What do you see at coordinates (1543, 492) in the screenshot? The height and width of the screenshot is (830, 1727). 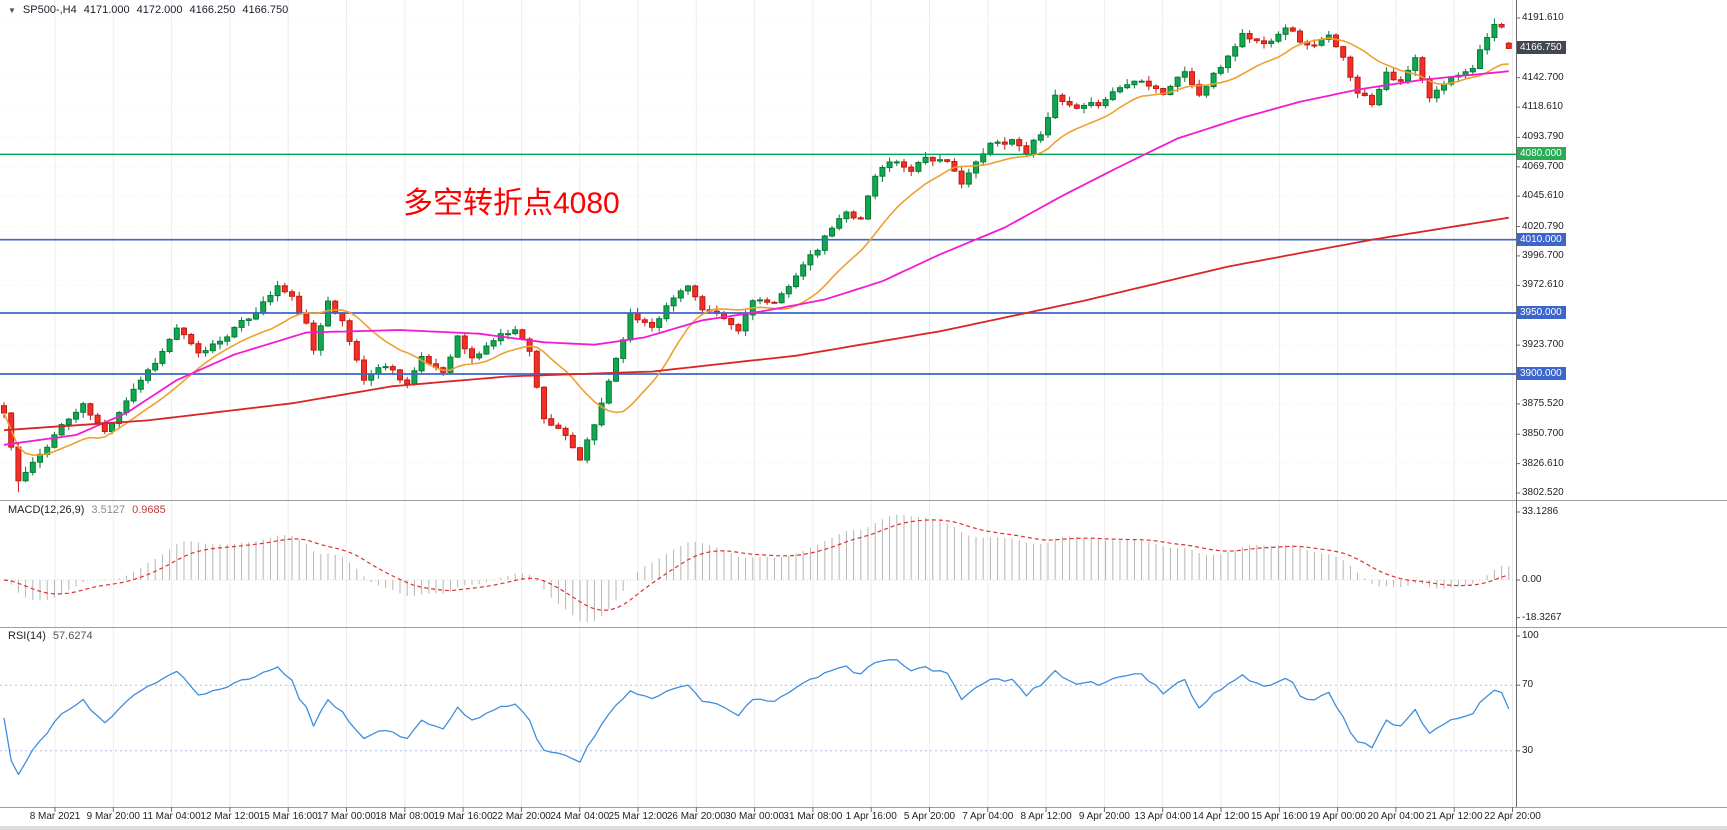 I see `price-axis-tick: 3802.520` at bounding box center [1543, 492].